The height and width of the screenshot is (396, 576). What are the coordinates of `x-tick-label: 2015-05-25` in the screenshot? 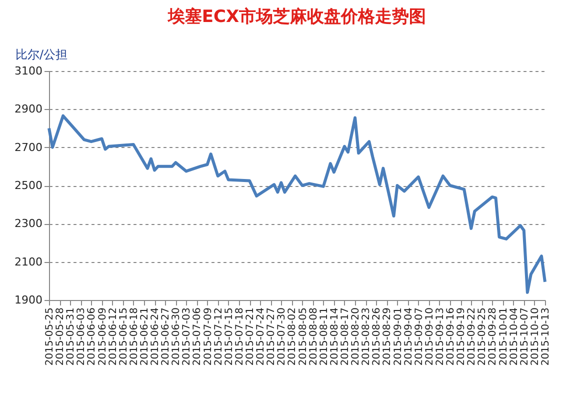 It's located at (50, 337).